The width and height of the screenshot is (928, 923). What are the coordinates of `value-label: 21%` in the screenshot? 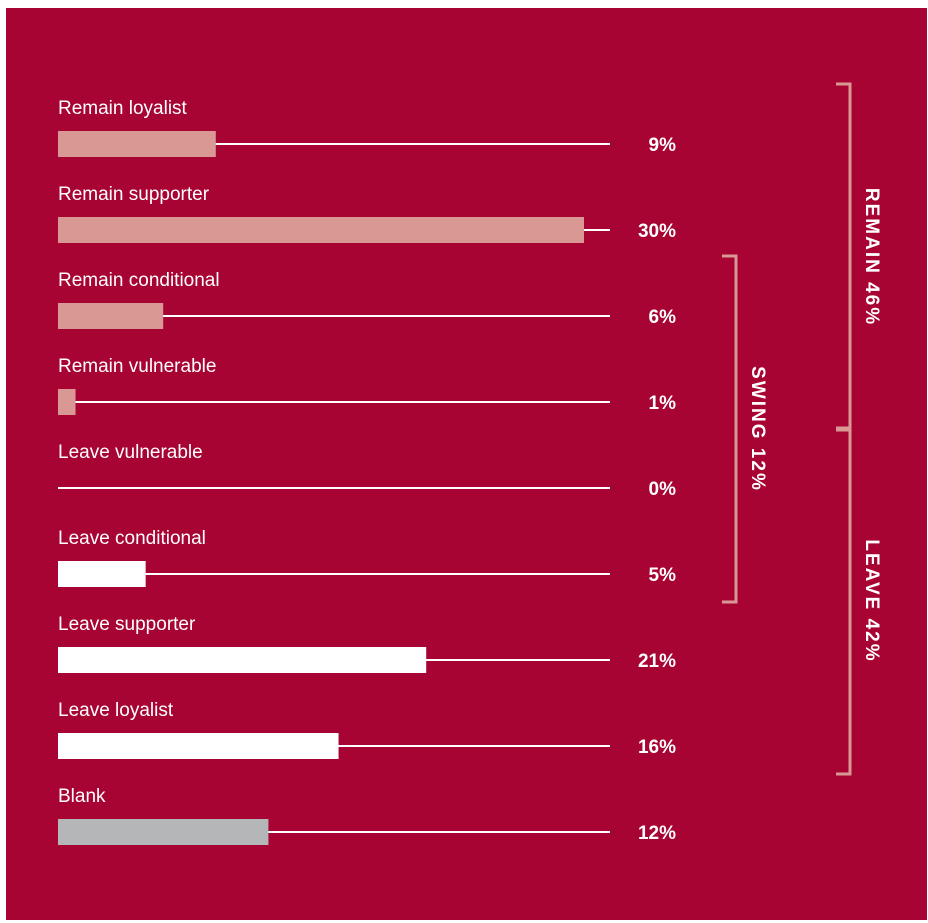 It's located at (657, 661).